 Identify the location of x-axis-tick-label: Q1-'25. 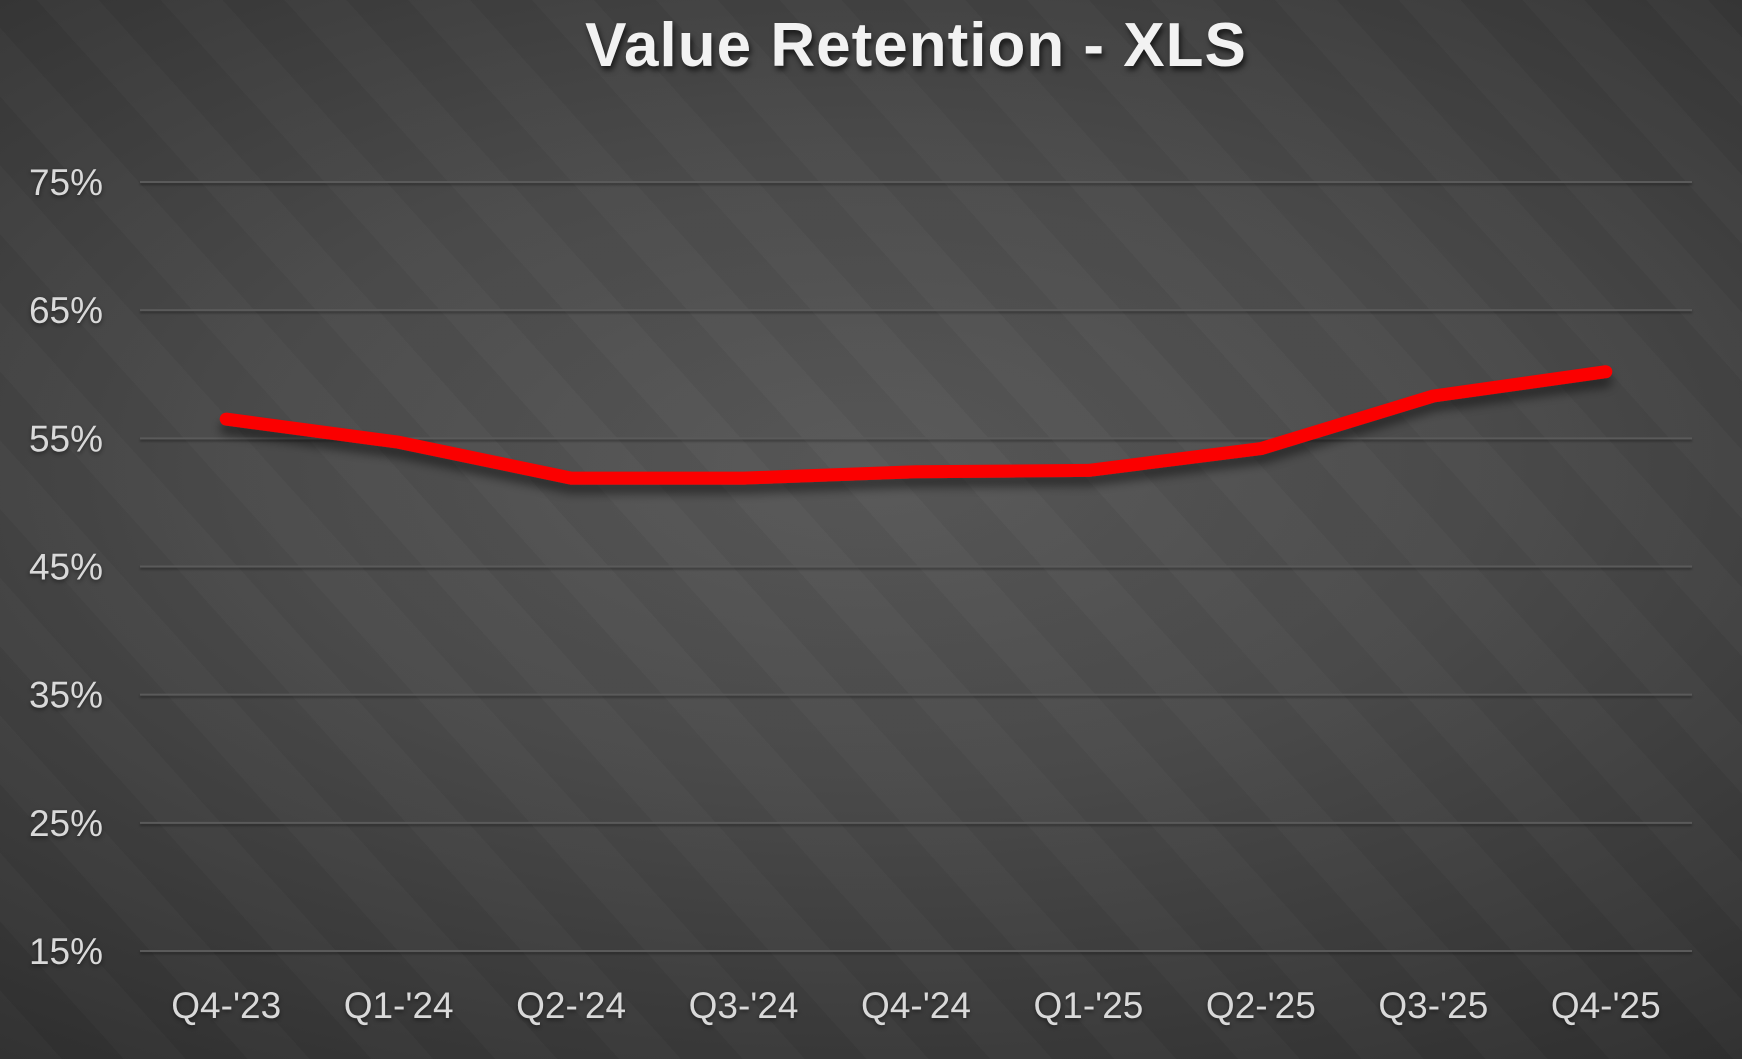
(1088, 1005).